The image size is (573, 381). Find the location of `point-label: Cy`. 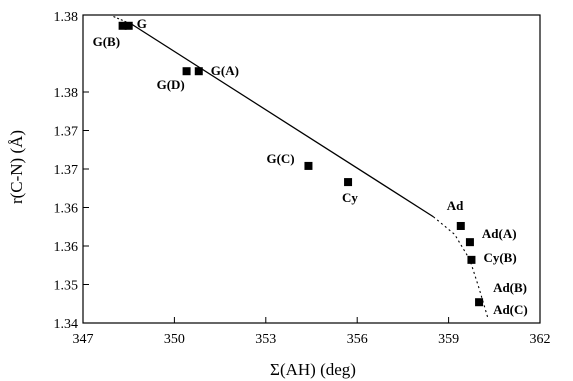

point-label: Cy is located at coordinates (350, 197).